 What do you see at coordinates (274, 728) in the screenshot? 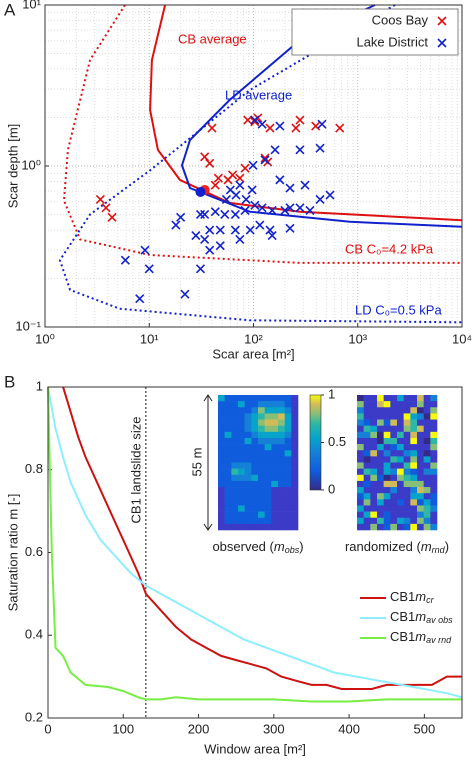
I see `x-tick-label: 300` at bounding box center [274, 728].